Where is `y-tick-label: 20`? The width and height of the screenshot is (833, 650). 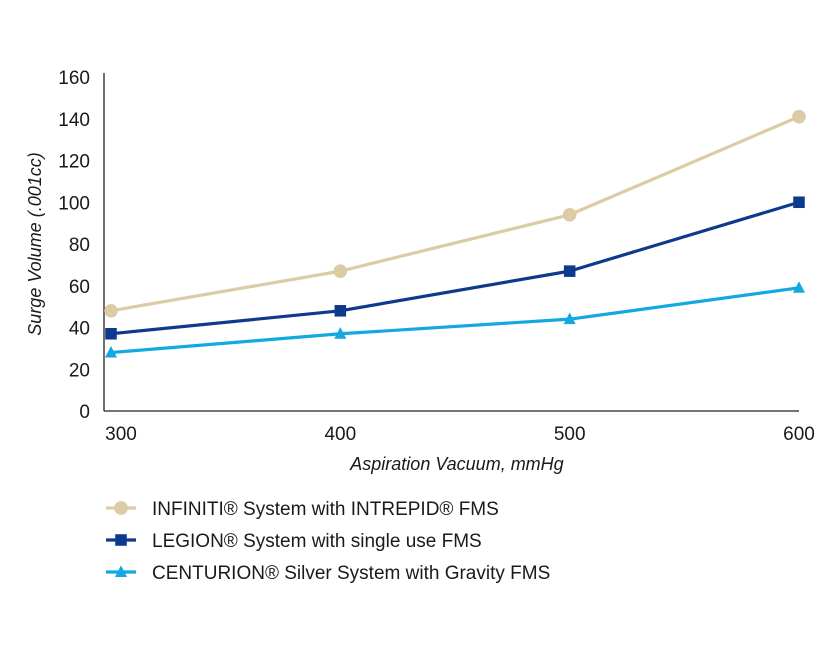
y-tick-label: 20 is located at coordinates (79, 370).